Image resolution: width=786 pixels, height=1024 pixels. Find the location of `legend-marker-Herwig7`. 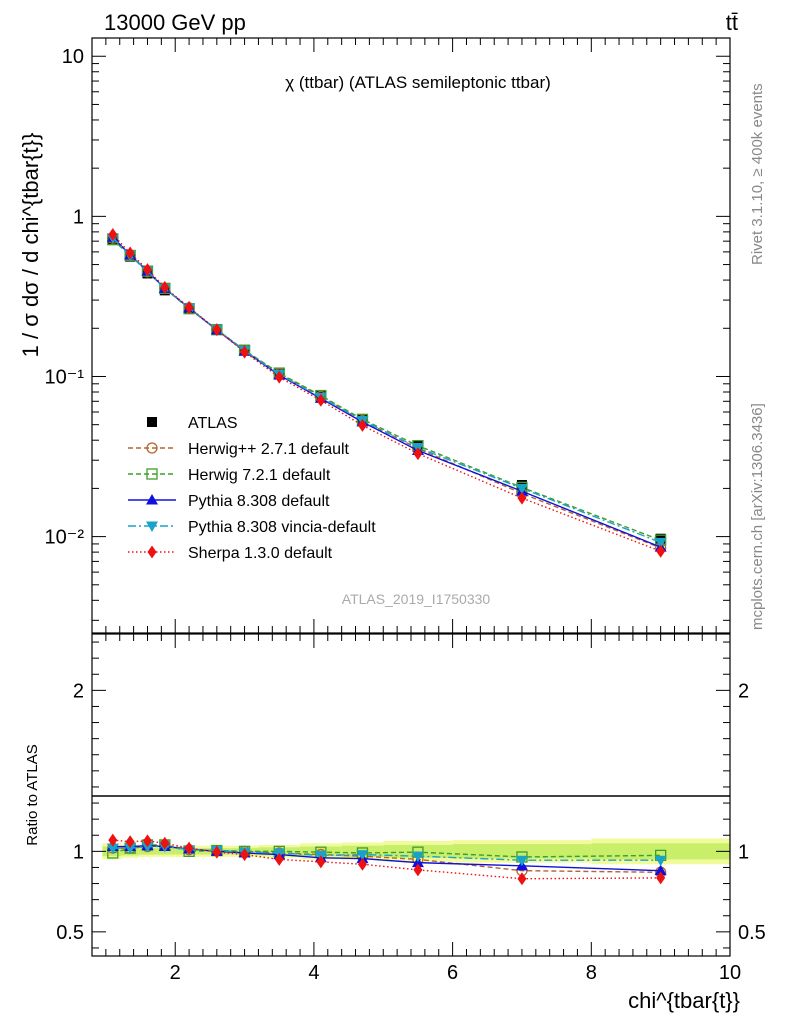

legend-marker-Herwig7 is located at coordinates (152, 474).